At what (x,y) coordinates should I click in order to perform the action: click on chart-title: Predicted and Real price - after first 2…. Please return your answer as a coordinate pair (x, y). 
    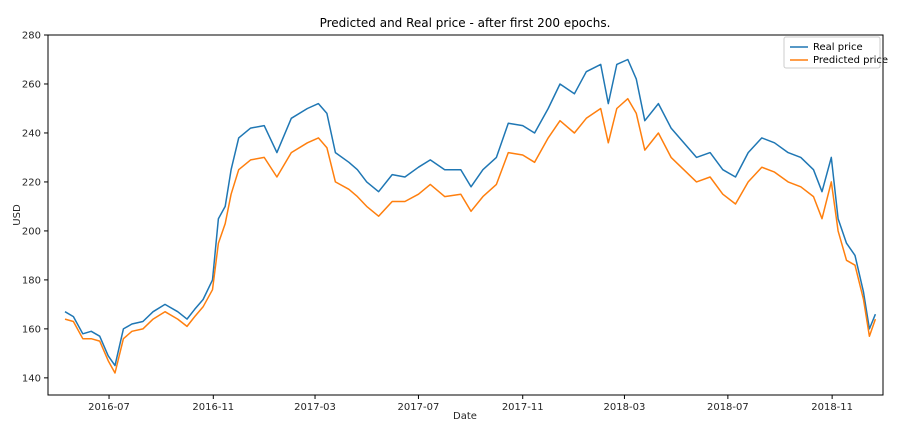
    Looking at the image, I should click on (465, 23).